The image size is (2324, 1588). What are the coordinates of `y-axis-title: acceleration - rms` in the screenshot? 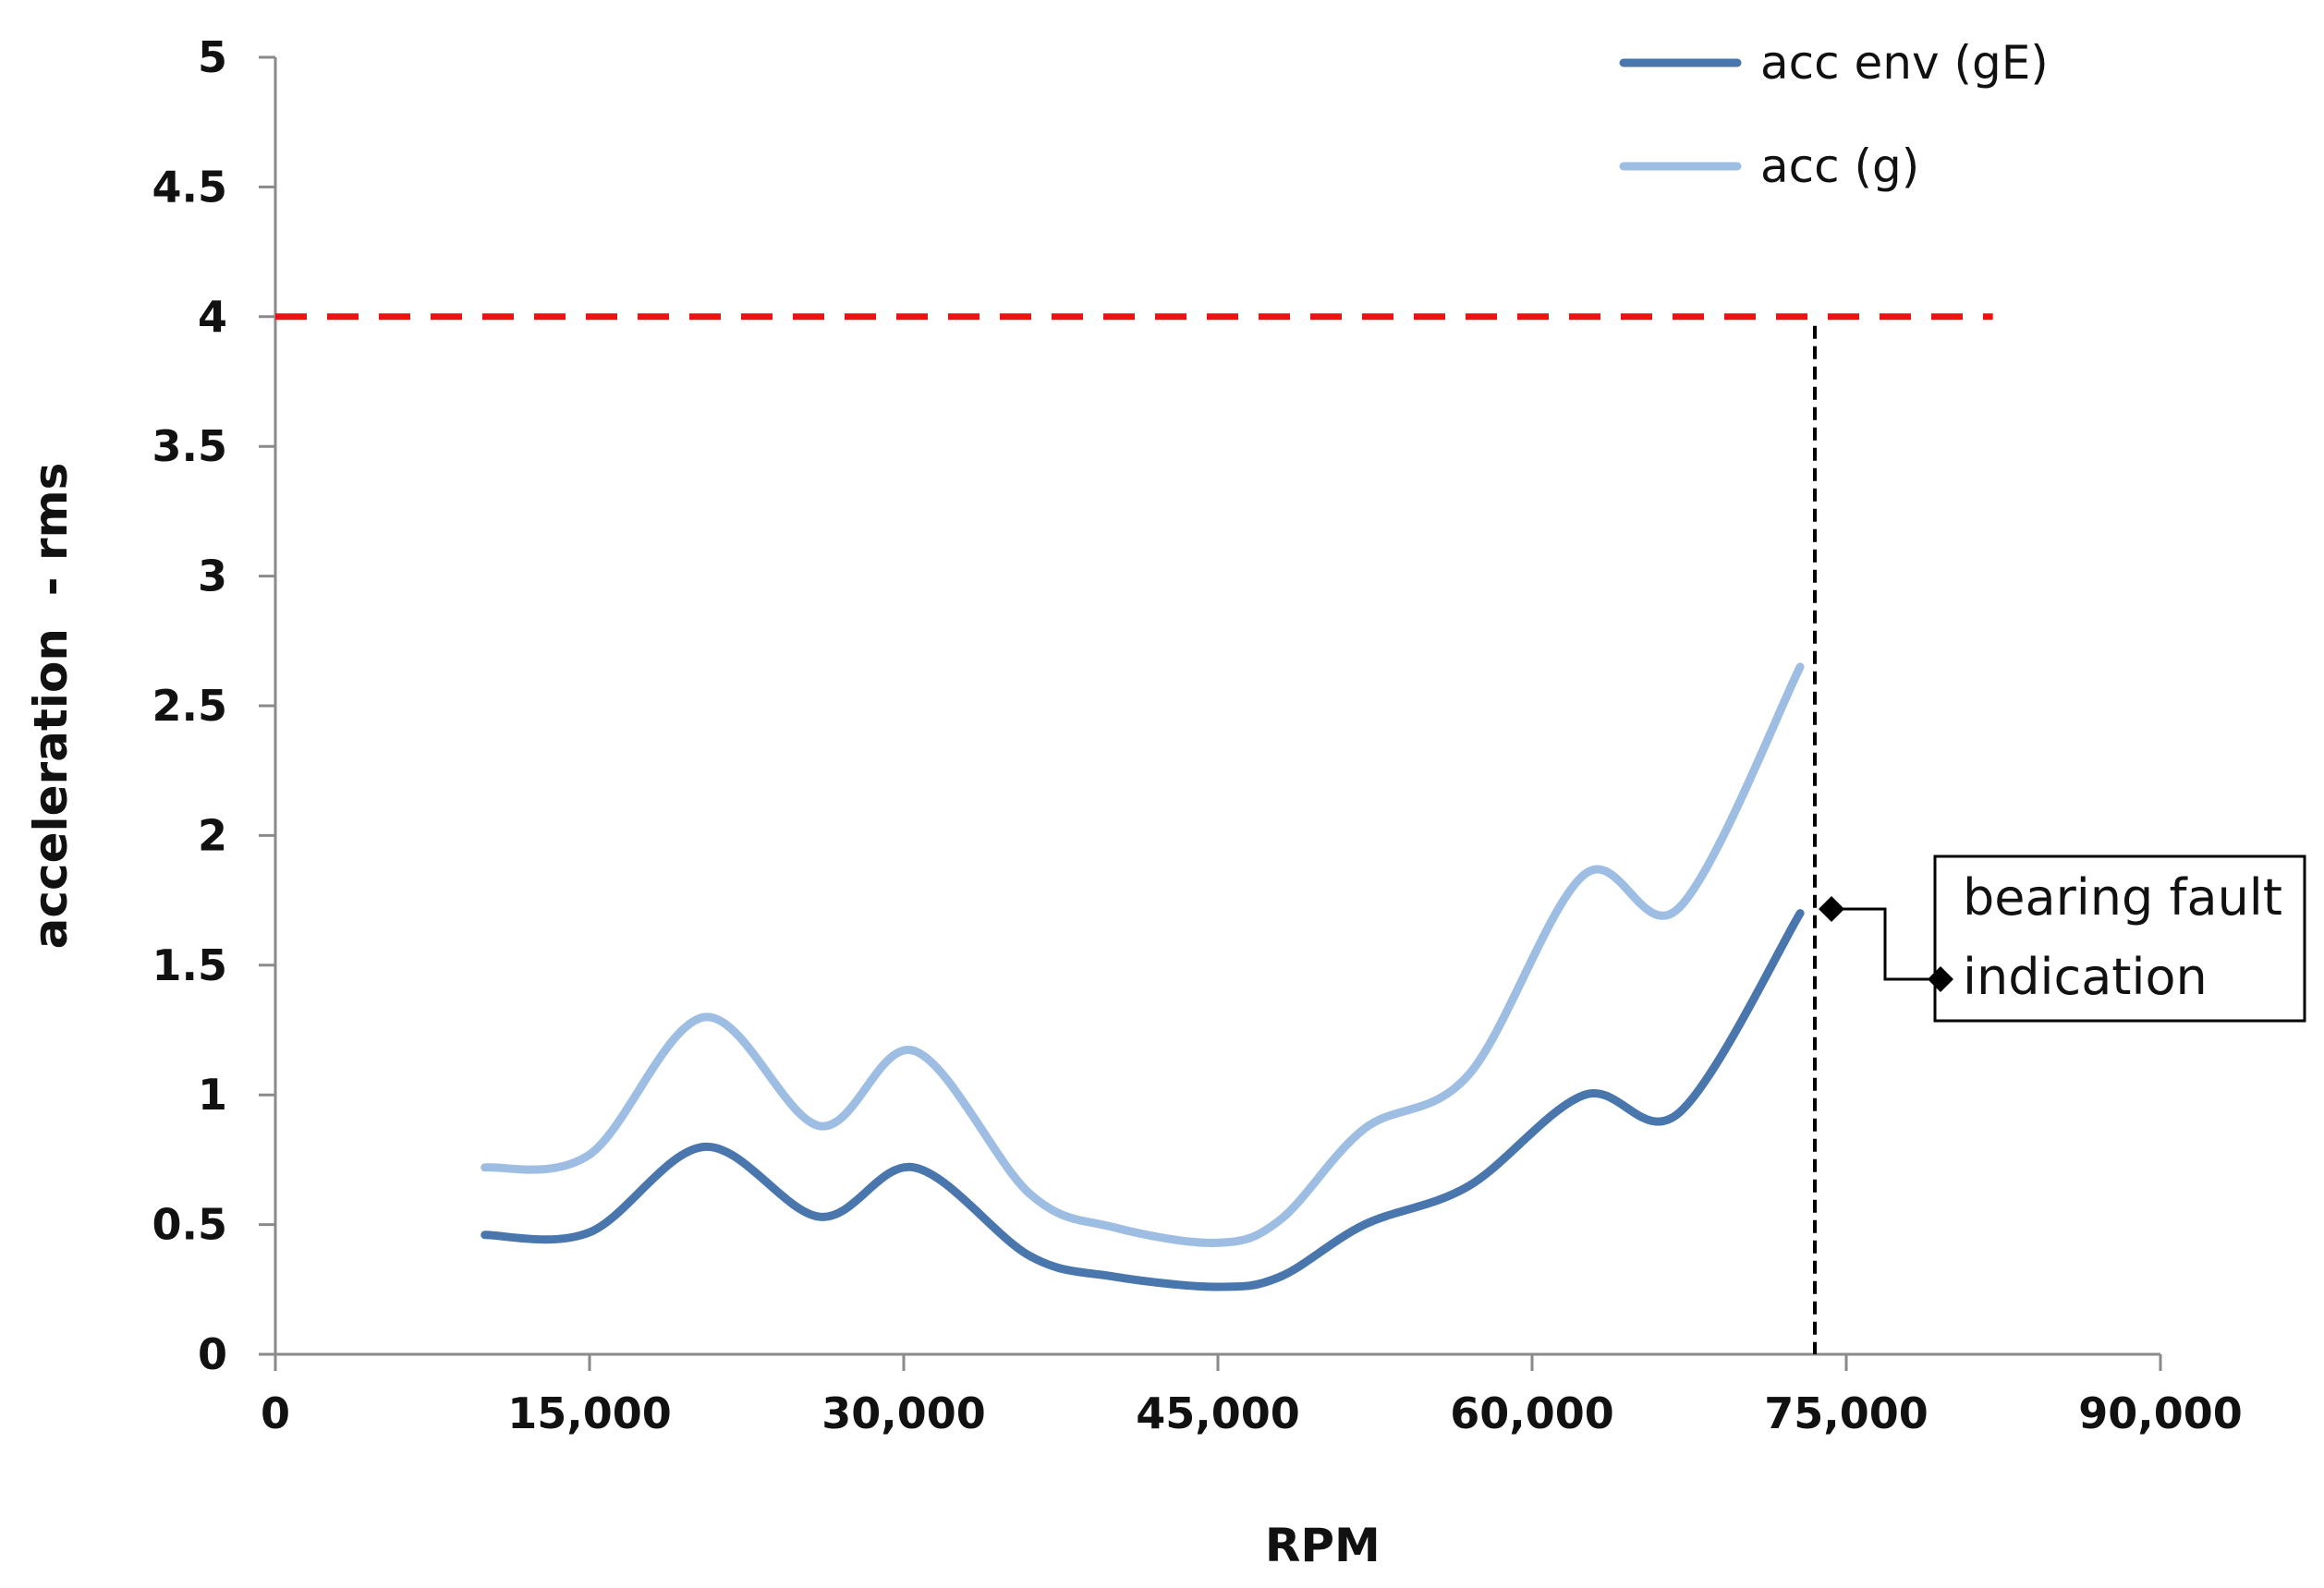 It's located at (51, 706).